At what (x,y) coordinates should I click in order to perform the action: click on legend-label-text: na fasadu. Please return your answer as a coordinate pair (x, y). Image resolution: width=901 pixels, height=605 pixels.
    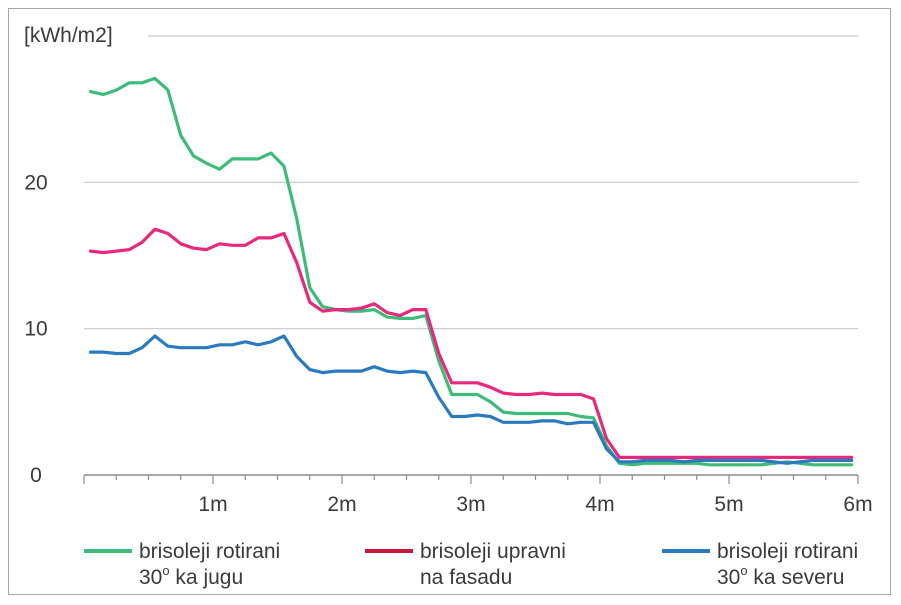
    Looking at the image, I should click on (466, 577).